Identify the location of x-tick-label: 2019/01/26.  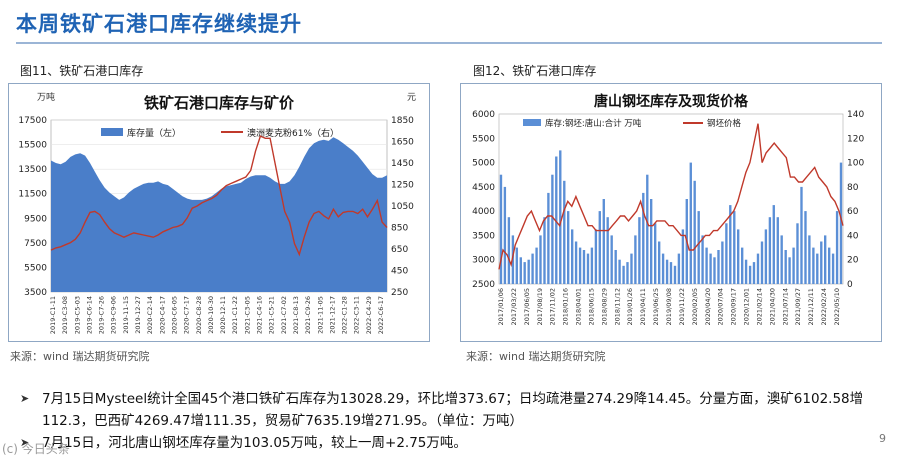
(630, 306).